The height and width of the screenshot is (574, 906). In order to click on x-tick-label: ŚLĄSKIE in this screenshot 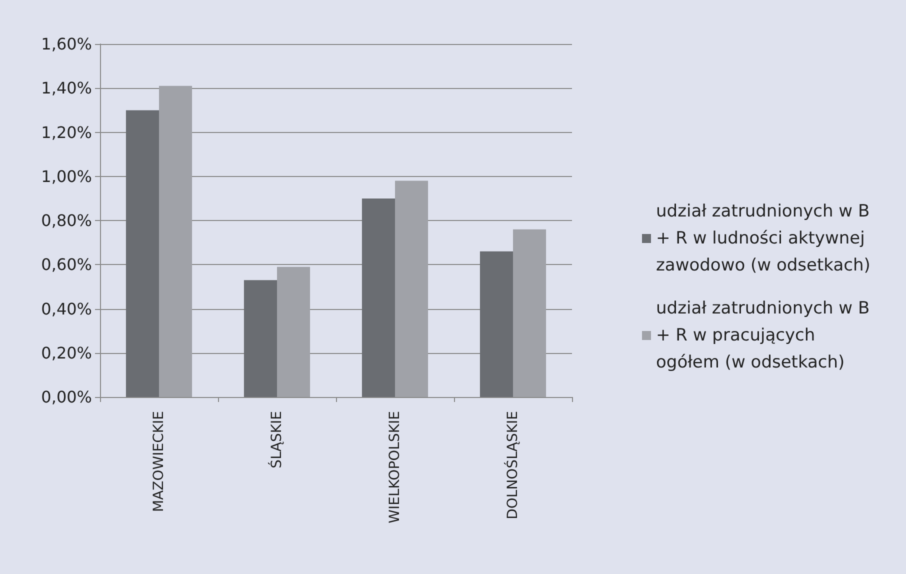, I will do `click(276, 439)`.